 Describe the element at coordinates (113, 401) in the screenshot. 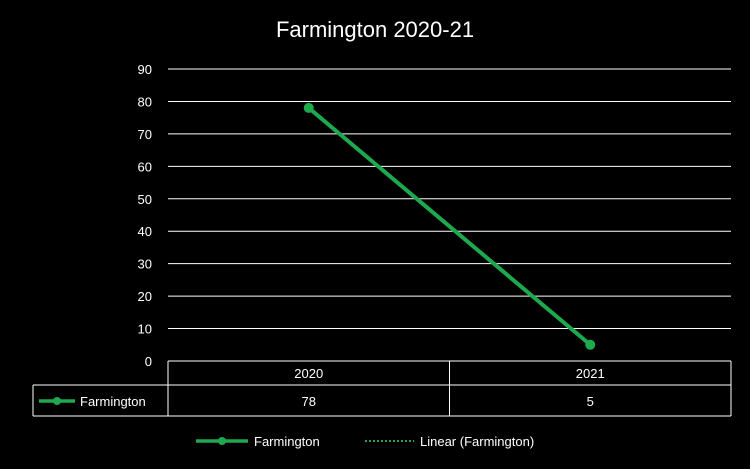

I see `data-table-series-name: Farmington` at that location.